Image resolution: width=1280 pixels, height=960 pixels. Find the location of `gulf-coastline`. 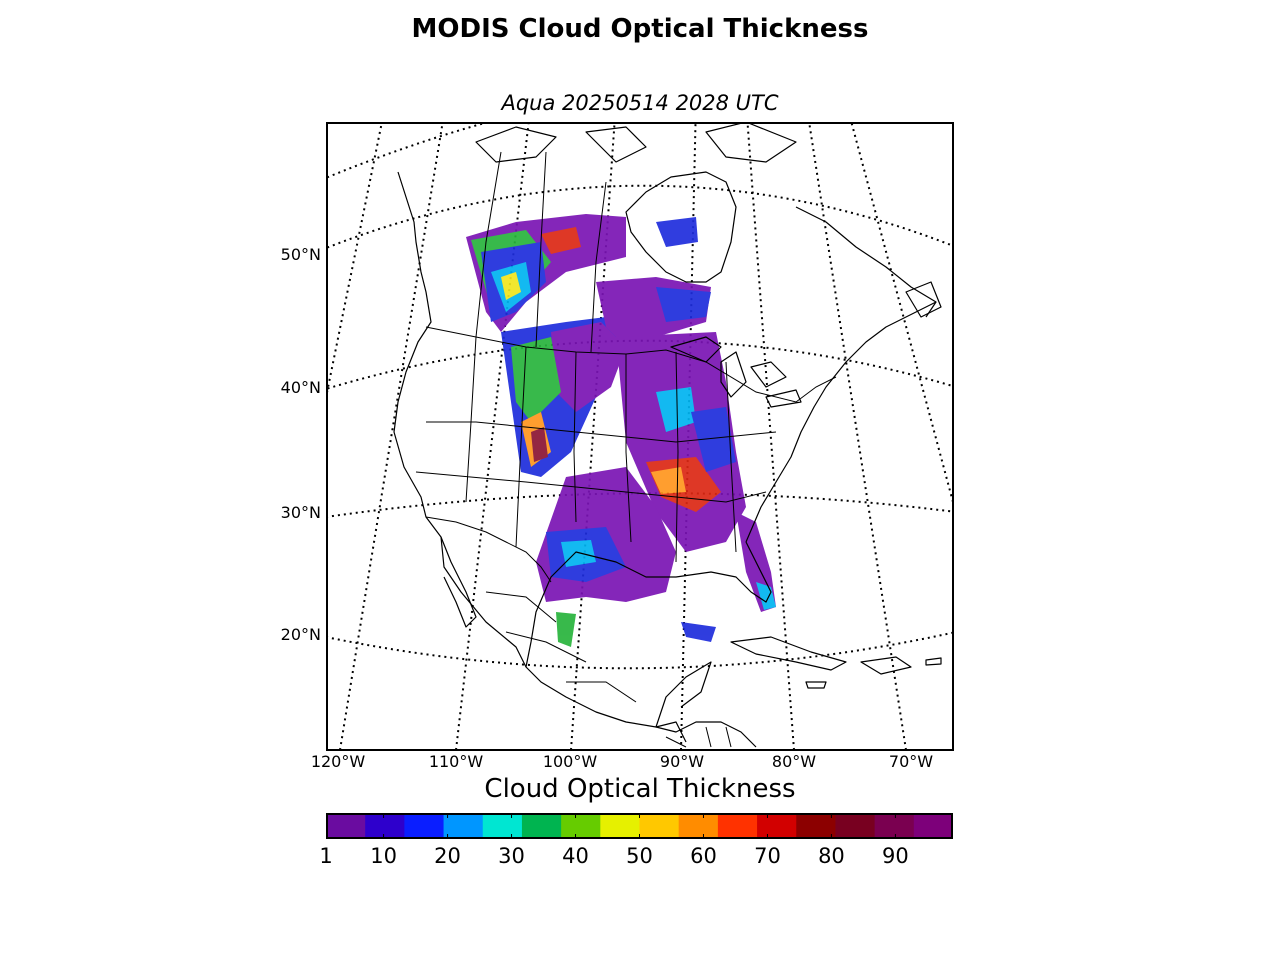

gulf-coastline is located at coordinates (648, 604).